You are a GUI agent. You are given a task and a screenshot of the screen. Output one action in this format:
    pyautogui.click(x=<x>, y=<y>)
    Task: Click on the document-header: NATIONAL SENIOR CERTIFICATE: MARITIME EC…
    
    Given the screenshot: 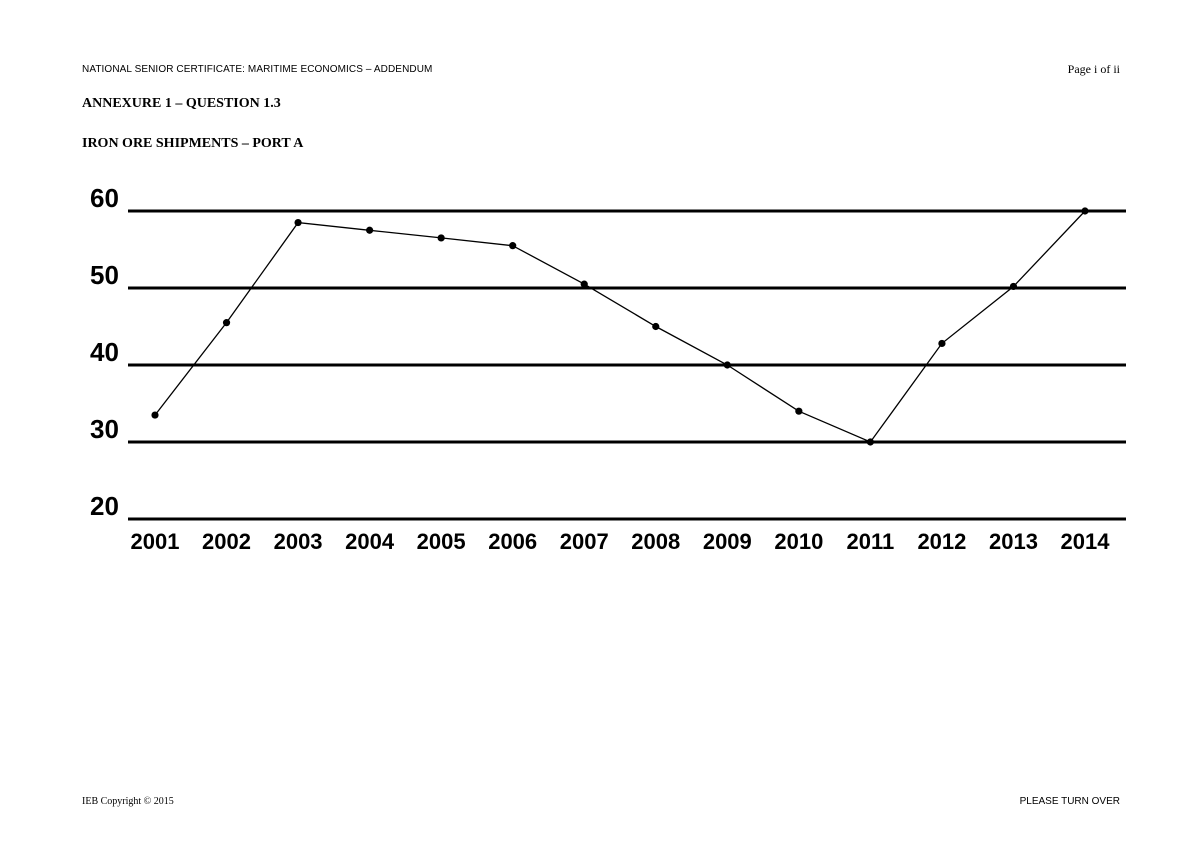 What is the action you would take?
    pyautogui.click(x=257, y=69)
    